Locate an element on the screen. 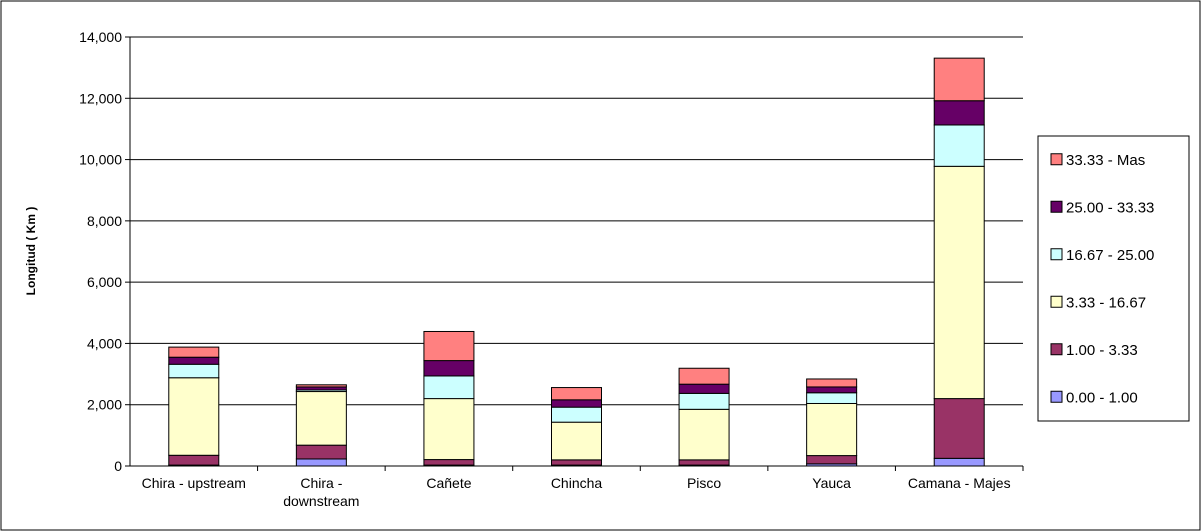 The image size is (1202, 532). legend-box is located at coordinates (1113, 278).